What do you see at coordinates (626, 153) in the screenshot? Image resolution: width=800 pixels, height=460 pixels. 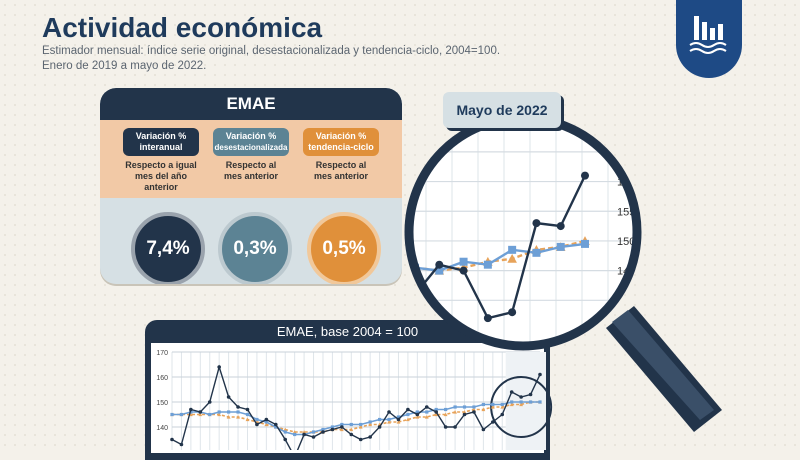 I see `lens-y-tick-label: 165` at bounding box center [626, 153].